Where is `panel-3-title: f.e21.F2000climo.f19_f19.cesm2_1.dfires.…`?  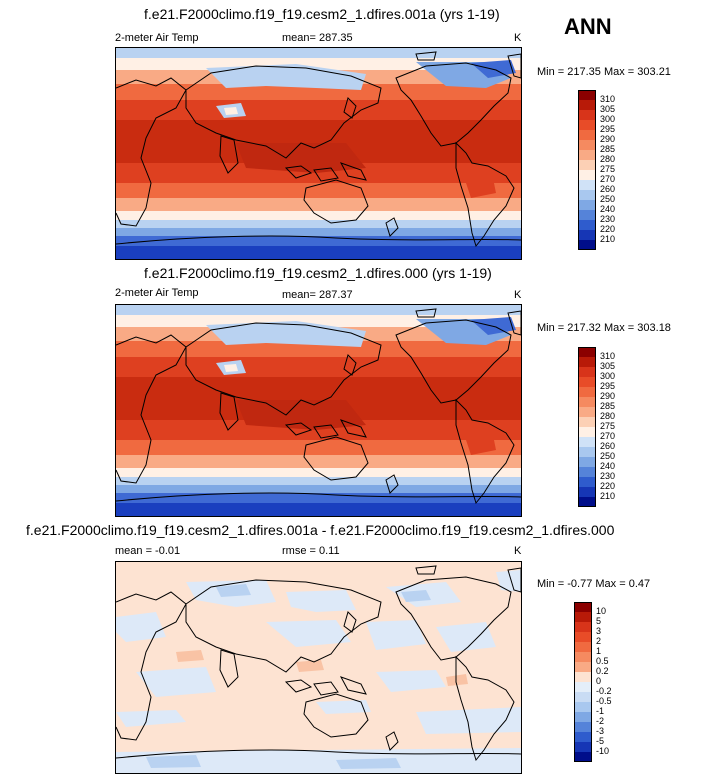
panel-3-title: f.e21.F2000climo.f19_f19.cesm2_1.dfires.… is located at coordinates (320, 530).